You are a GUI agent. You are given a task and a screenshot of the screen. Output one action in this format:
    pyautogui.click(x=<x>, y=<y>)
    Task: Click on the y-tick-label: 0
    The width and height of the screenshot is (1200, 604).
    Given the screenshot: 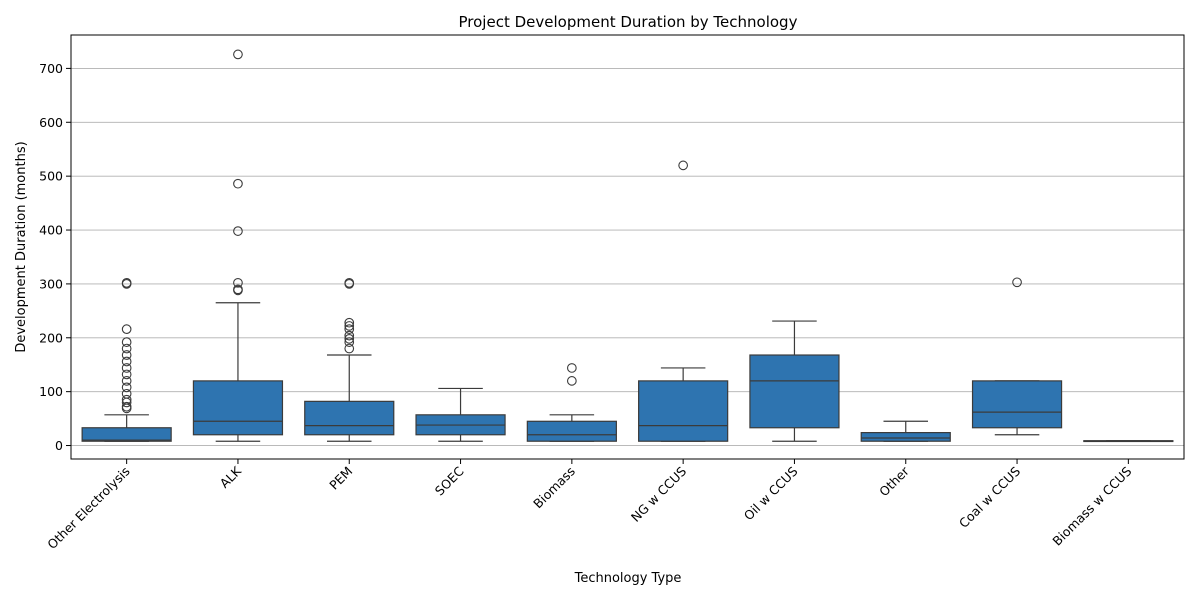 What is the action you would take?
    pyautogui.click(x=59, y=445)
    